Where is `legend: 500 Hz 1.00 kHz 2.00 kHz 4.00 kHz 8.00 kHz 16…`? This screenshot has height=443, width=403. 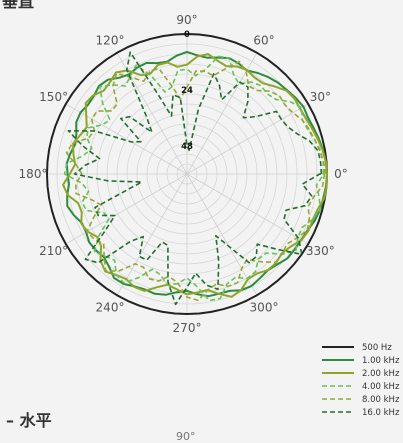 legend: 500 Hz 1.00 kHz 2.00 kHz 4.00 kHz 8.00 kHz 16… is located at coordinates (361, 380).